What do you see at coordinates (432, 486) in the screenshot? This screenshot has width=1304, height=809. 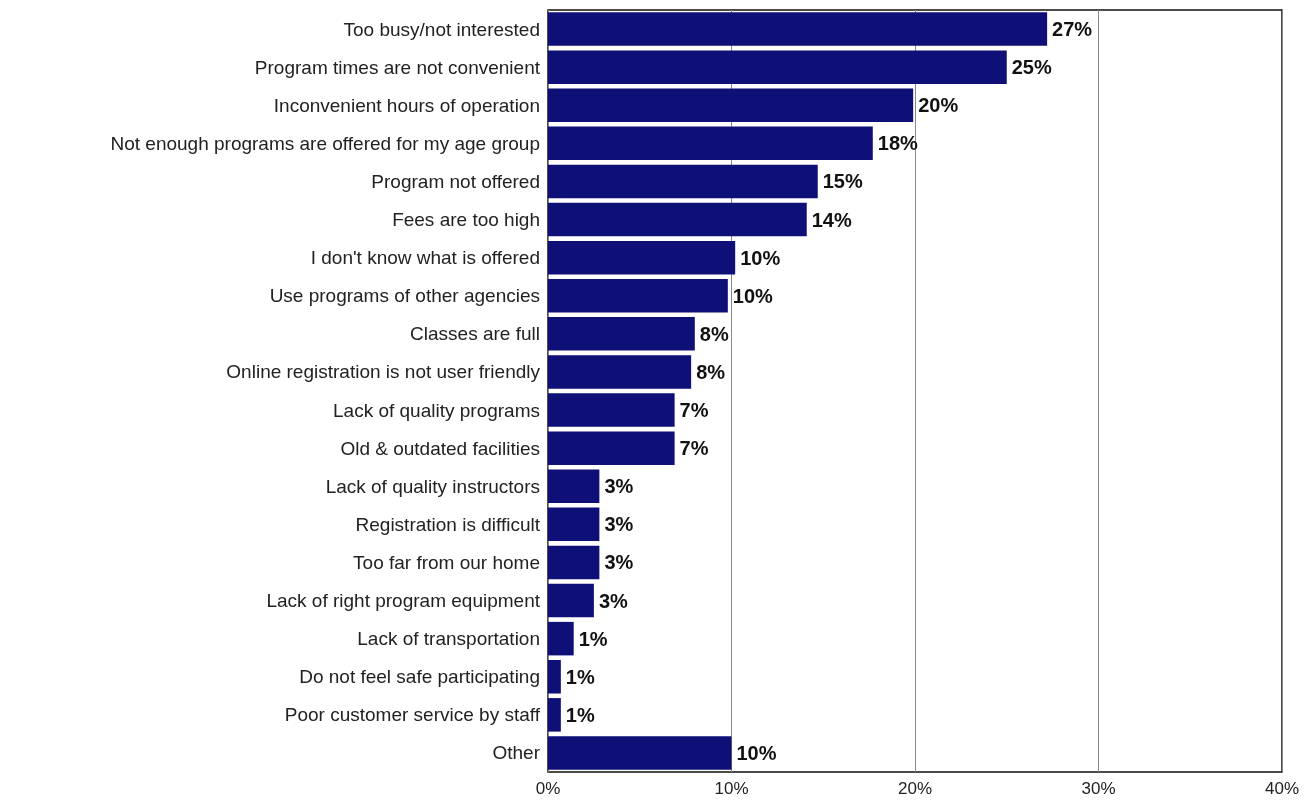 I see `y-tick-label: Lack of quality instructors` at bounding box center [432, 486].